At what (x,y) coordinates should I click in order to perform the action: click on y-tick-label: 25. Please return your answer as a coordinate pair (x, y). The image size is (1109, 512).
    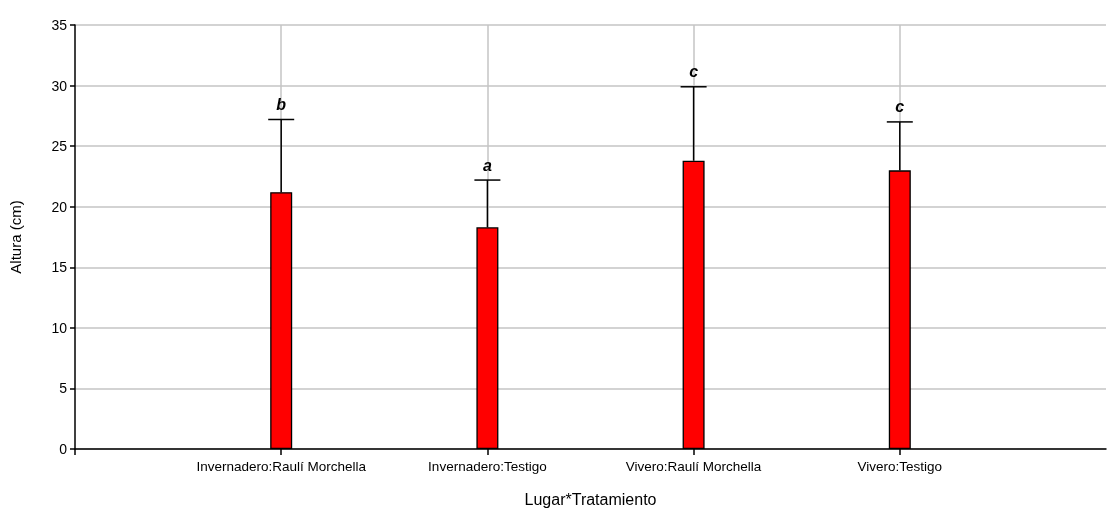
    Looking at the image, I should click on (59, 146).